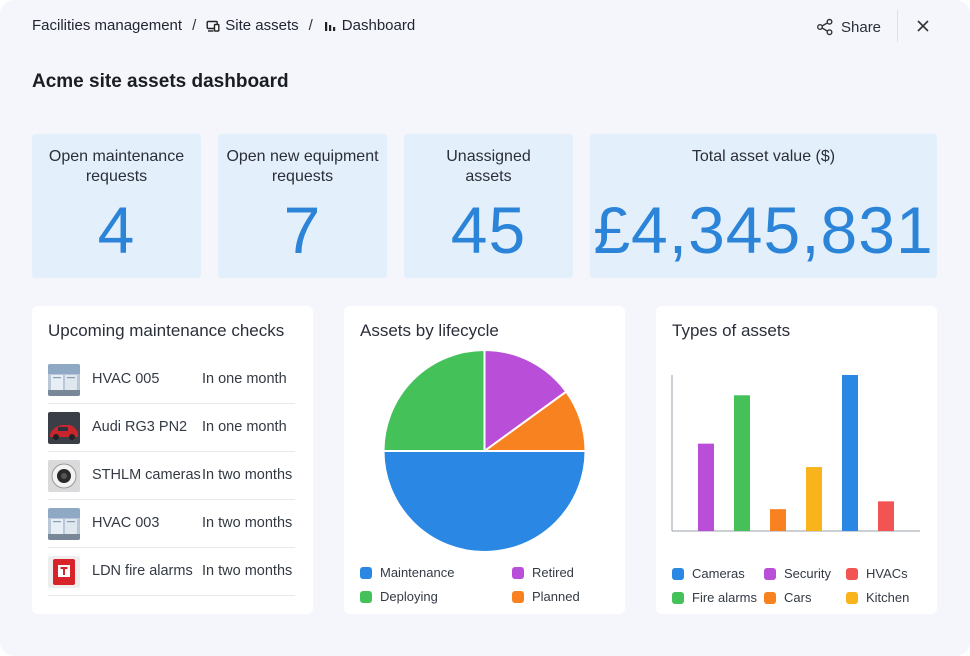 This screenshot has height=656, width=970. Describe the element at coordinates (778, 520) in the screenshot. I see `bar-cars` at that location.